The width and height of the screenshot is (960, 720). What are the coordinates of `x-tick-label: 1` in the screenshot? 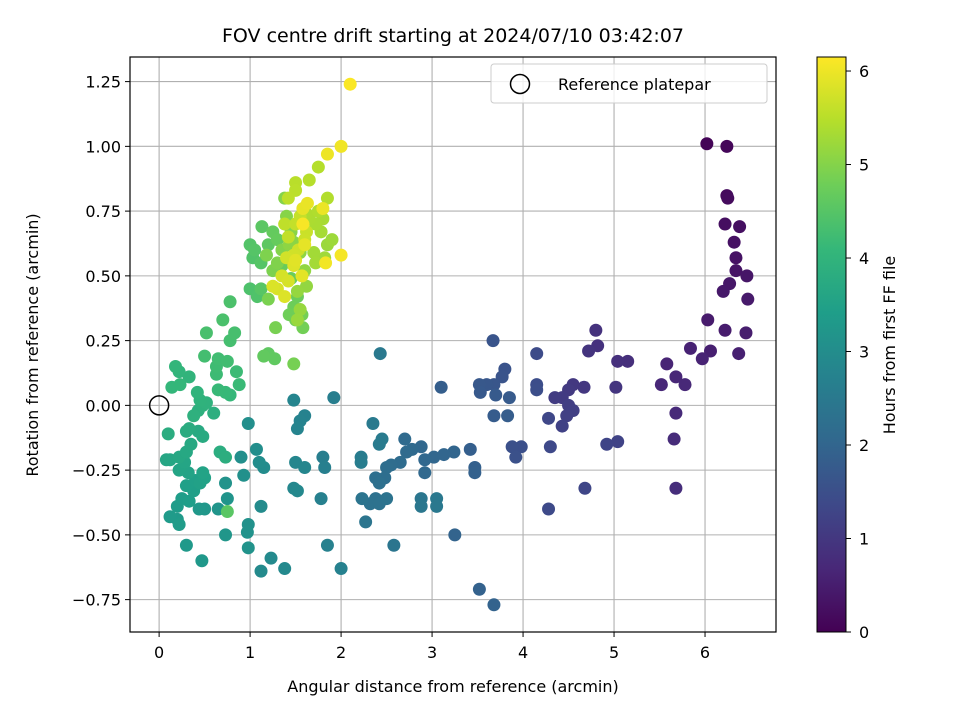 It's located at (250, 652).